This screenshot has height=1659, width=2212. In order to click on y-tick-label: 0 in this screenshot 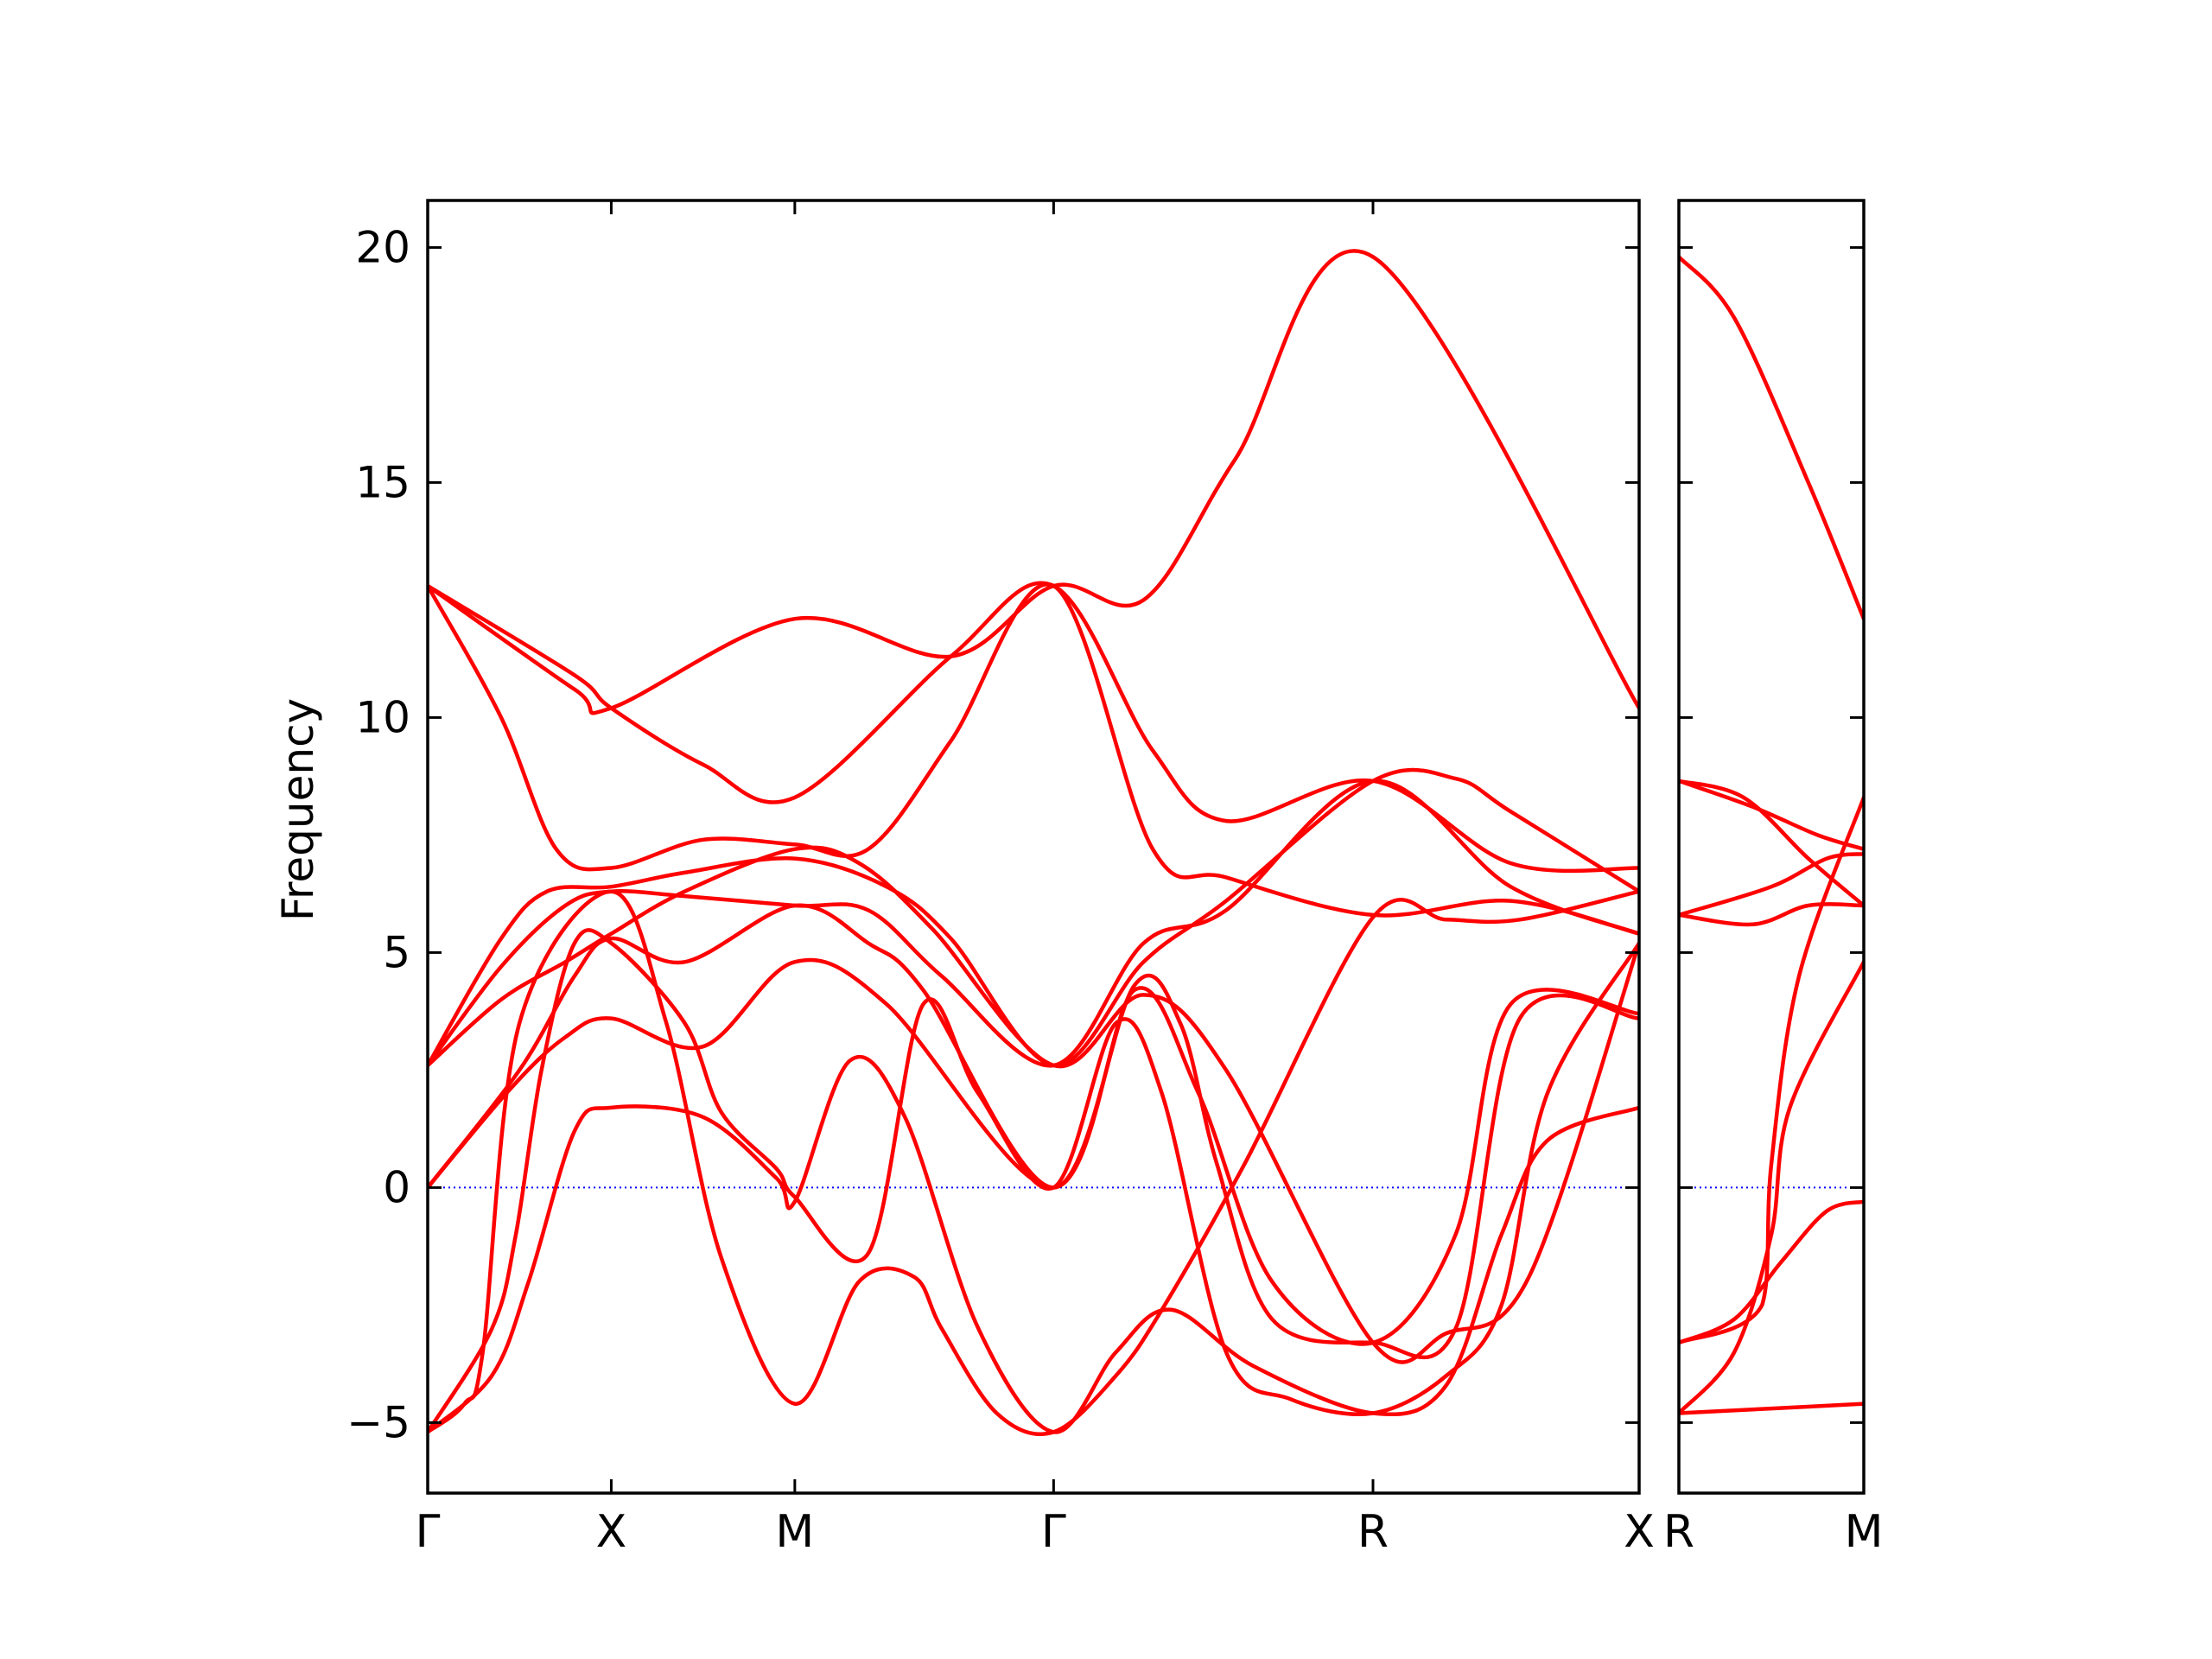, I will do `click(396, 1187)`.